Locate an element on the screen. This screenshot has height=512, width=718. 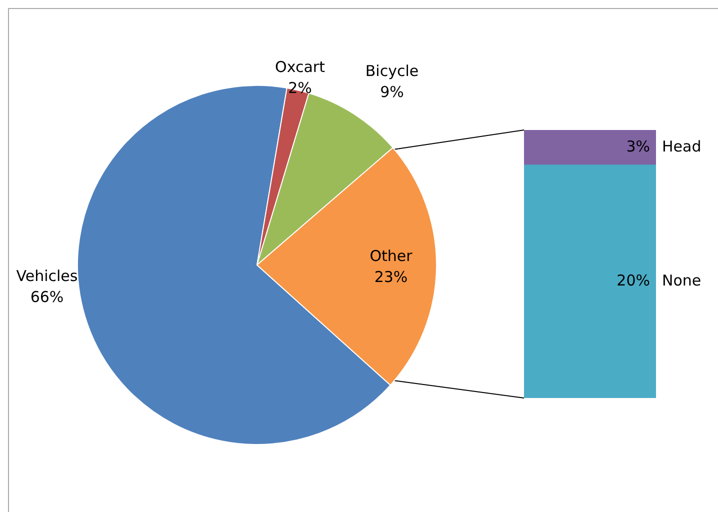
data-label: 3% is located at coordinates (638, 146).